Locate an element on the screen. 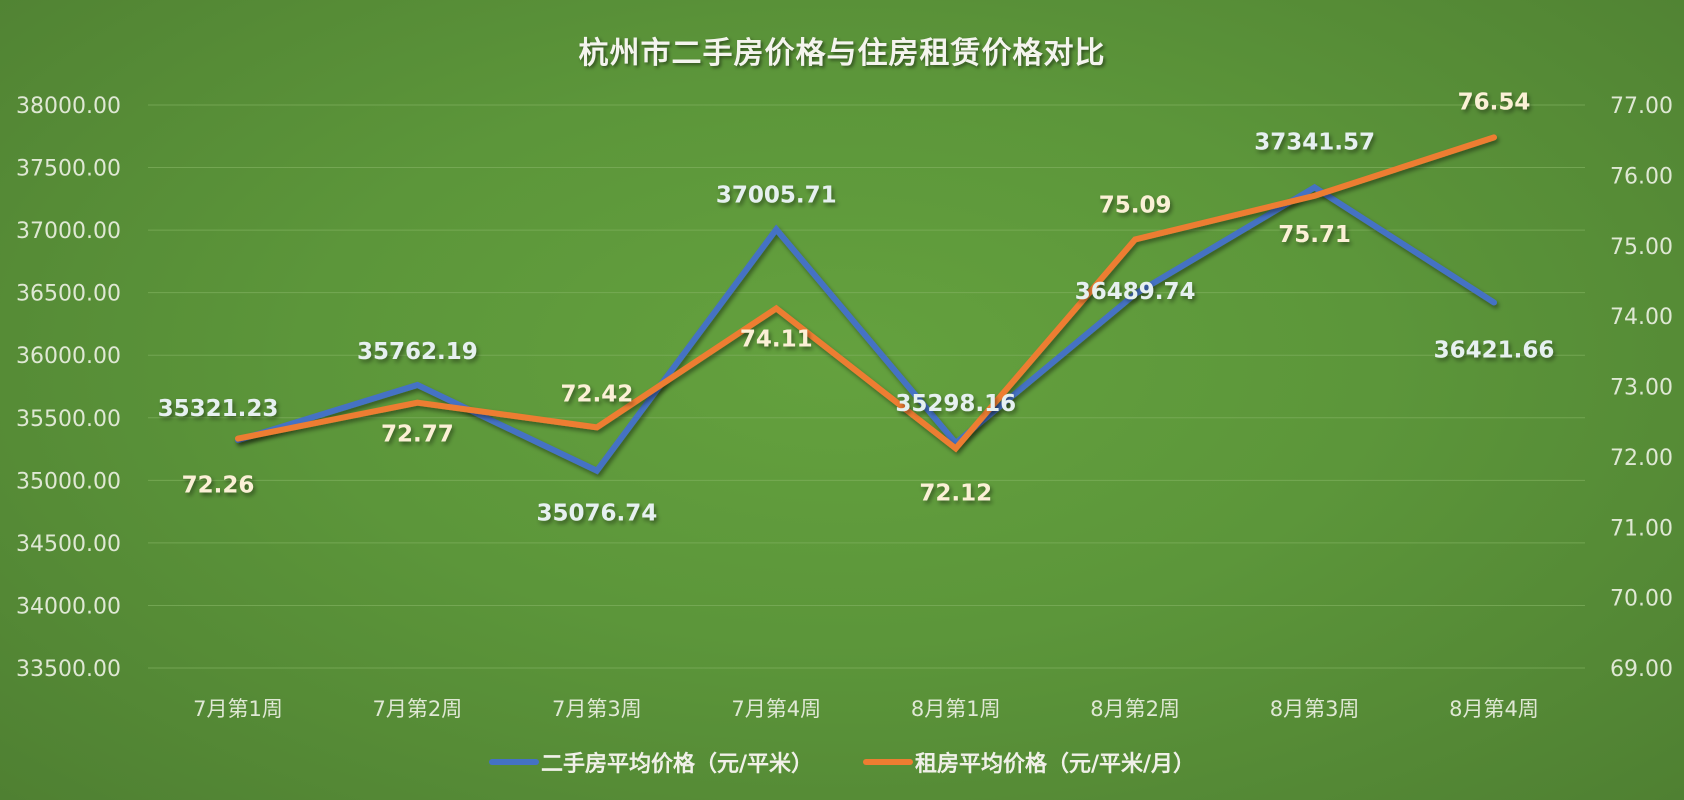 The height and width of the screenshot is (800, 1684). right-axis-tick: 69.00 is located at coordinates (1641, 669).